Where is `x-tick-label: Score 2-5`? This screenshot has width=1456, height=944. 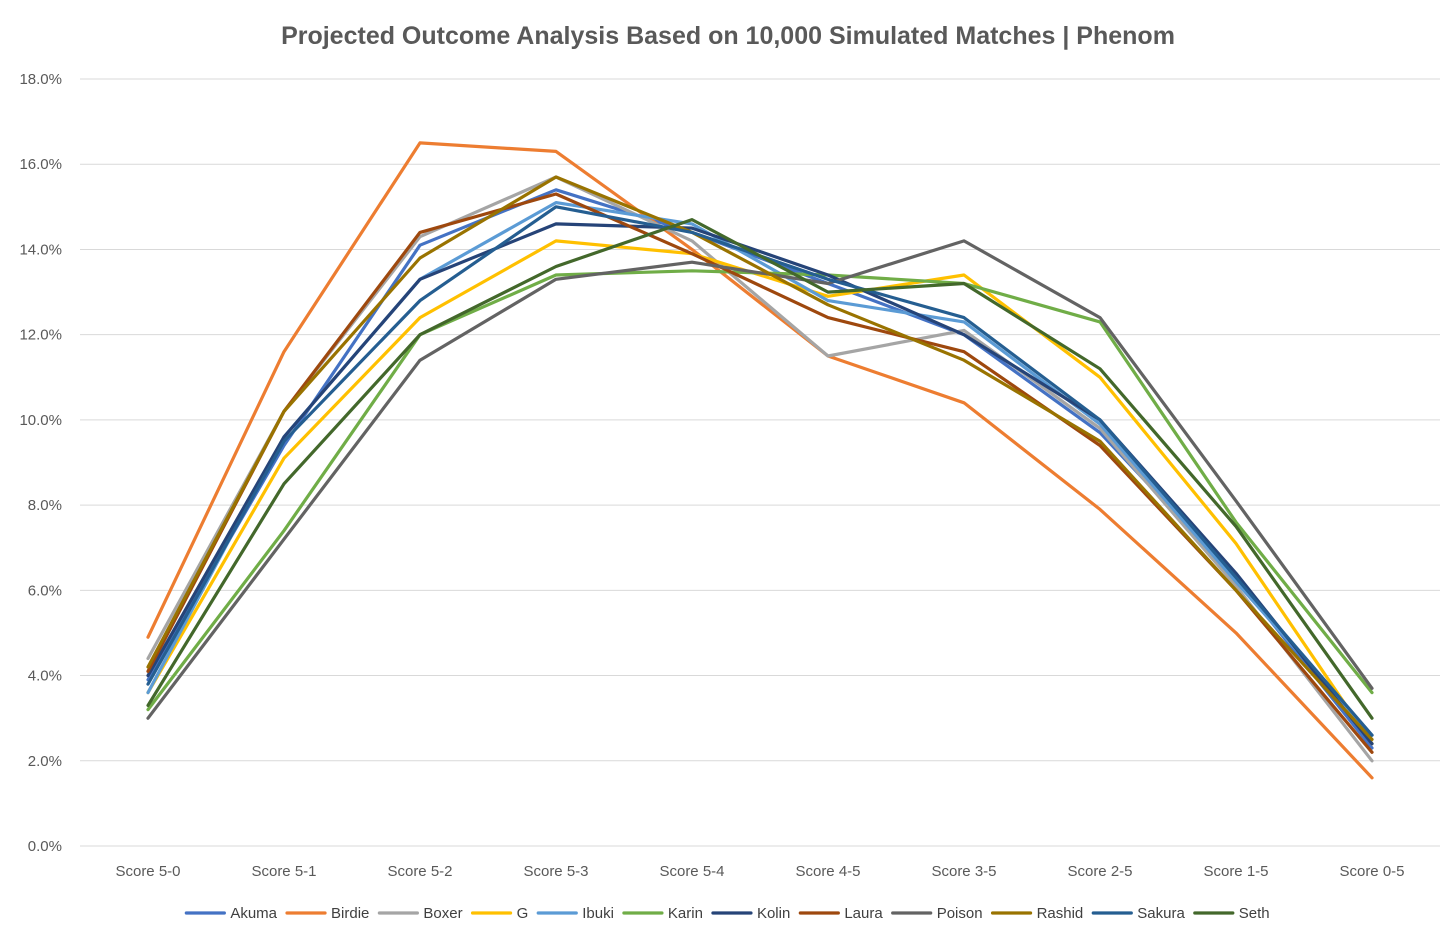
x-tick-label: Score 2-5 is located at coordinates (1099, 871).